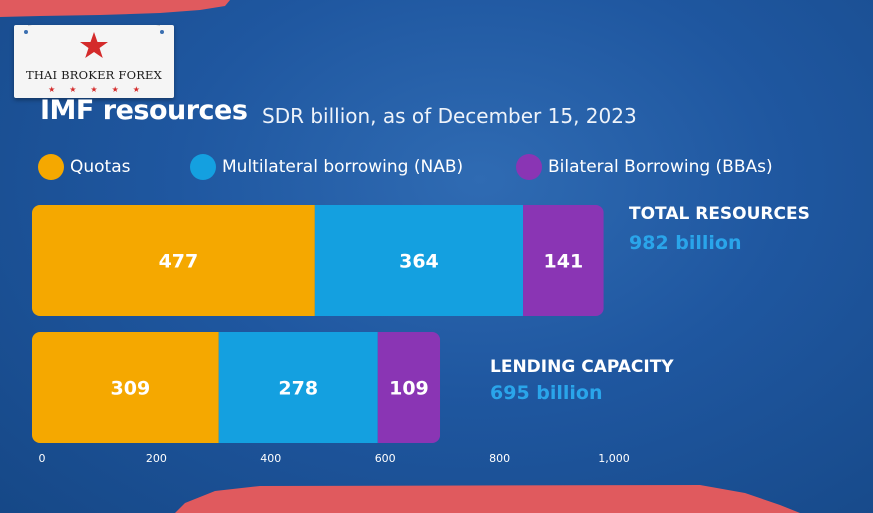  What do you see at coordinates (100, 167) in the screenshot?
I see `legend-label-quotas: Quotas` at bounding box center [100, 167].